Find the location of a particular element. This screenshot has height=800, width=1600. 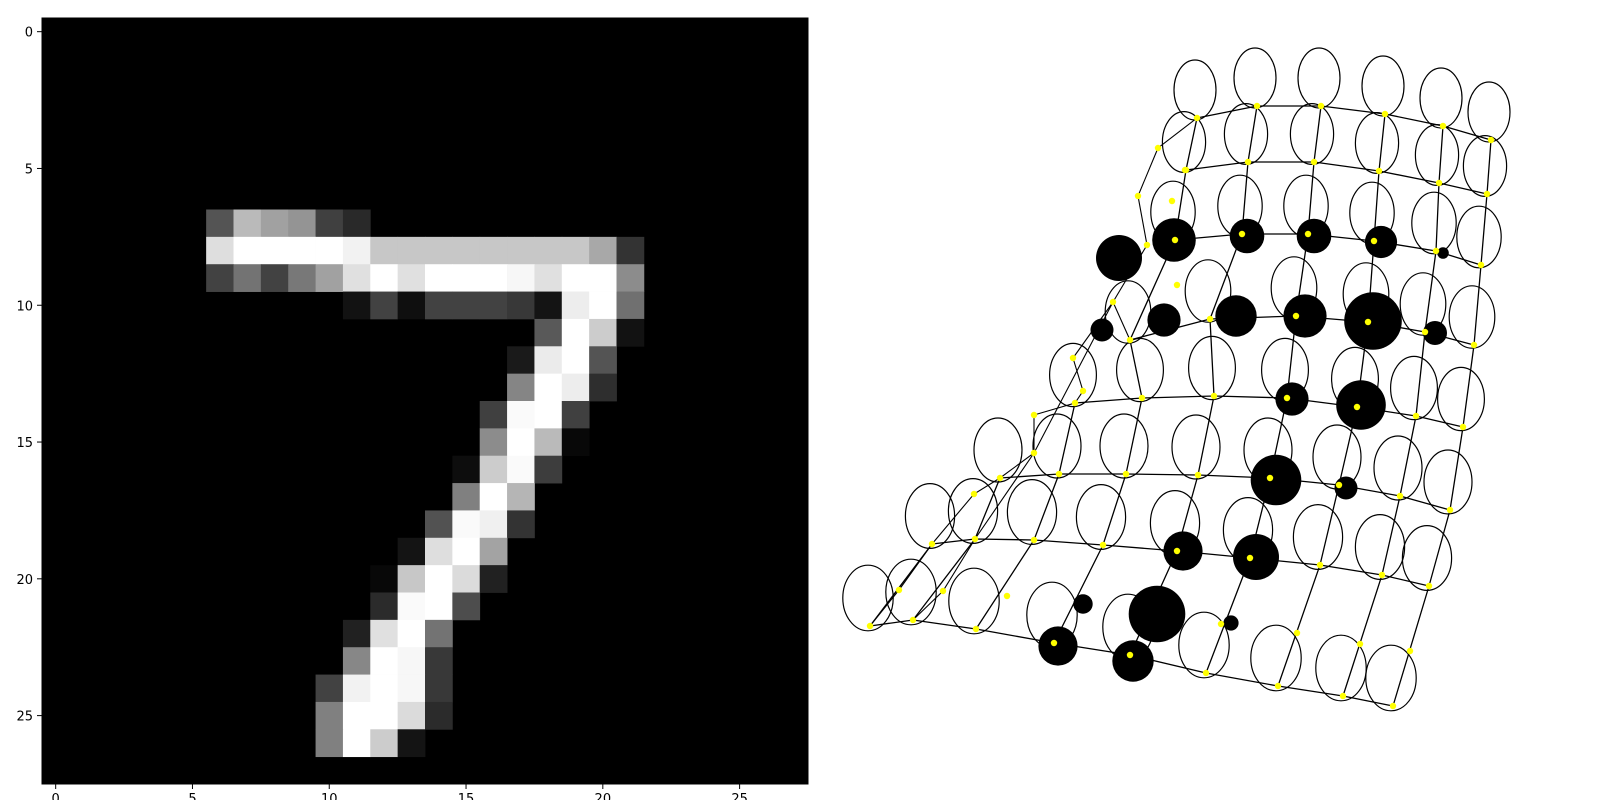

y-tick-label: 5 is located at coordinates (29, 169).